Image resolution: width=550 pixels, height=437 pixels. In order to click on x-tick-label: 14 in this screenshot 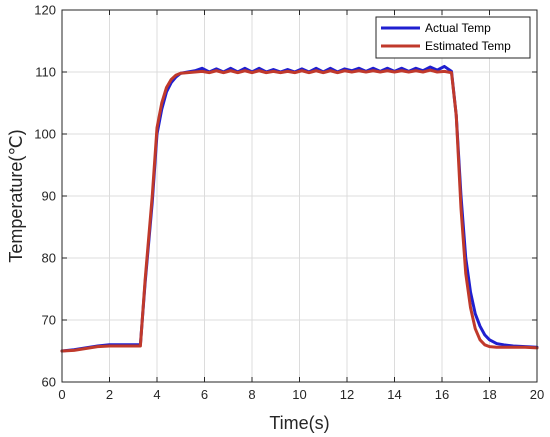, I will do `click(394, 394)`.